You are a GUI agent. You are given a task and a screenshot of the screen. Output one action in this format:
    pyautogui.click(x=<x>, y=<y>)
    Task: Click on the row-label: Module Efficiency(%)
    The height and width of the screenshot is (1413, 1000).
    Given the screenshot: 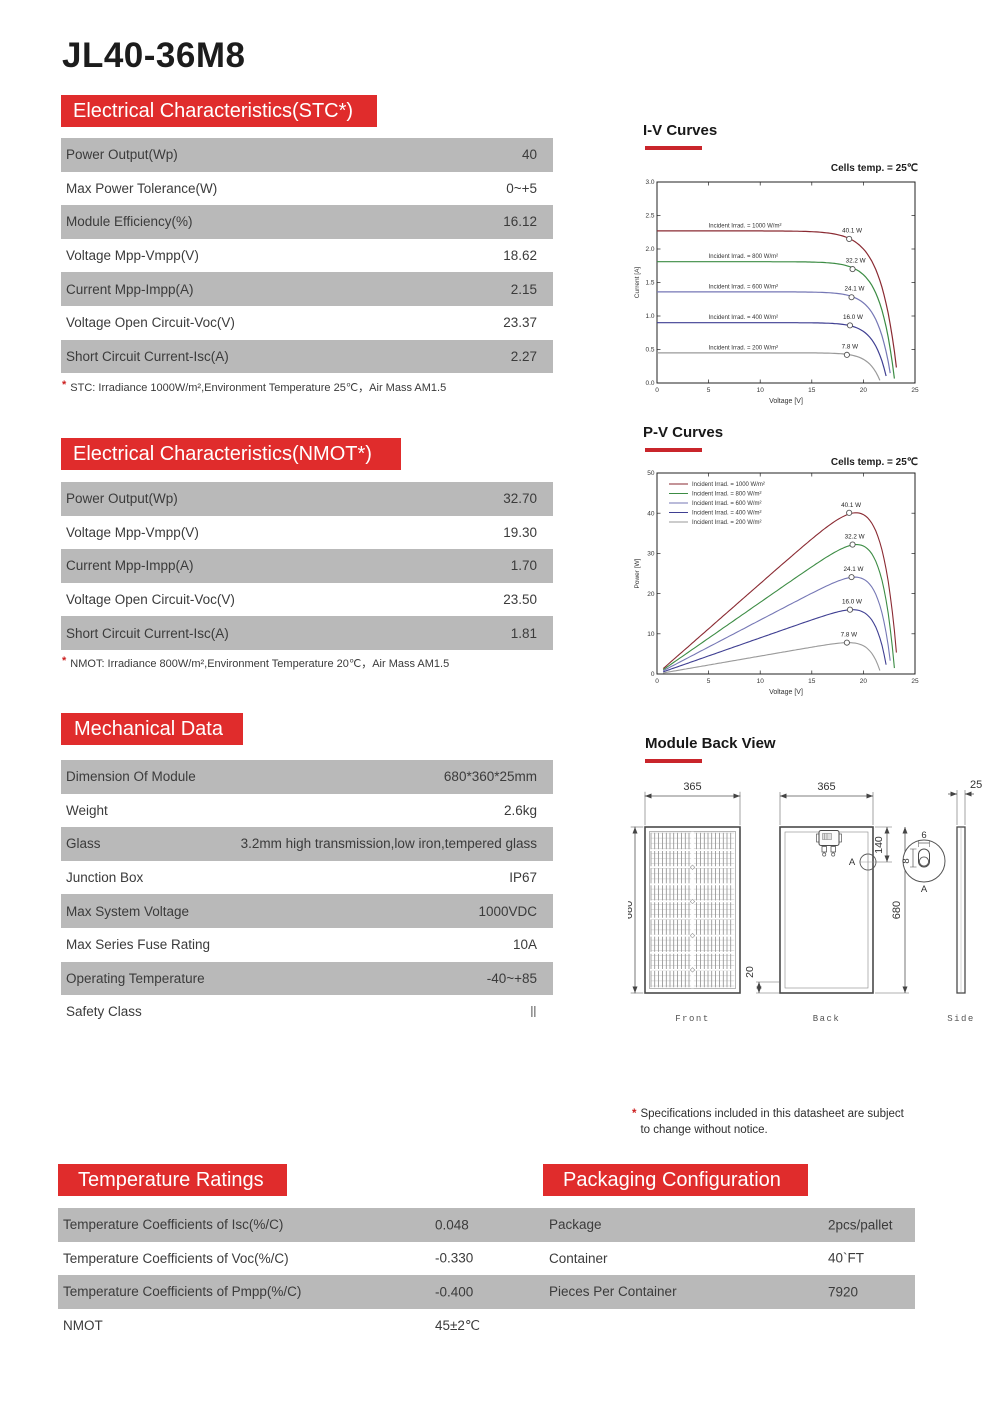 What is the action you would take?
    pyautogui.click(x=129, y=222)
    